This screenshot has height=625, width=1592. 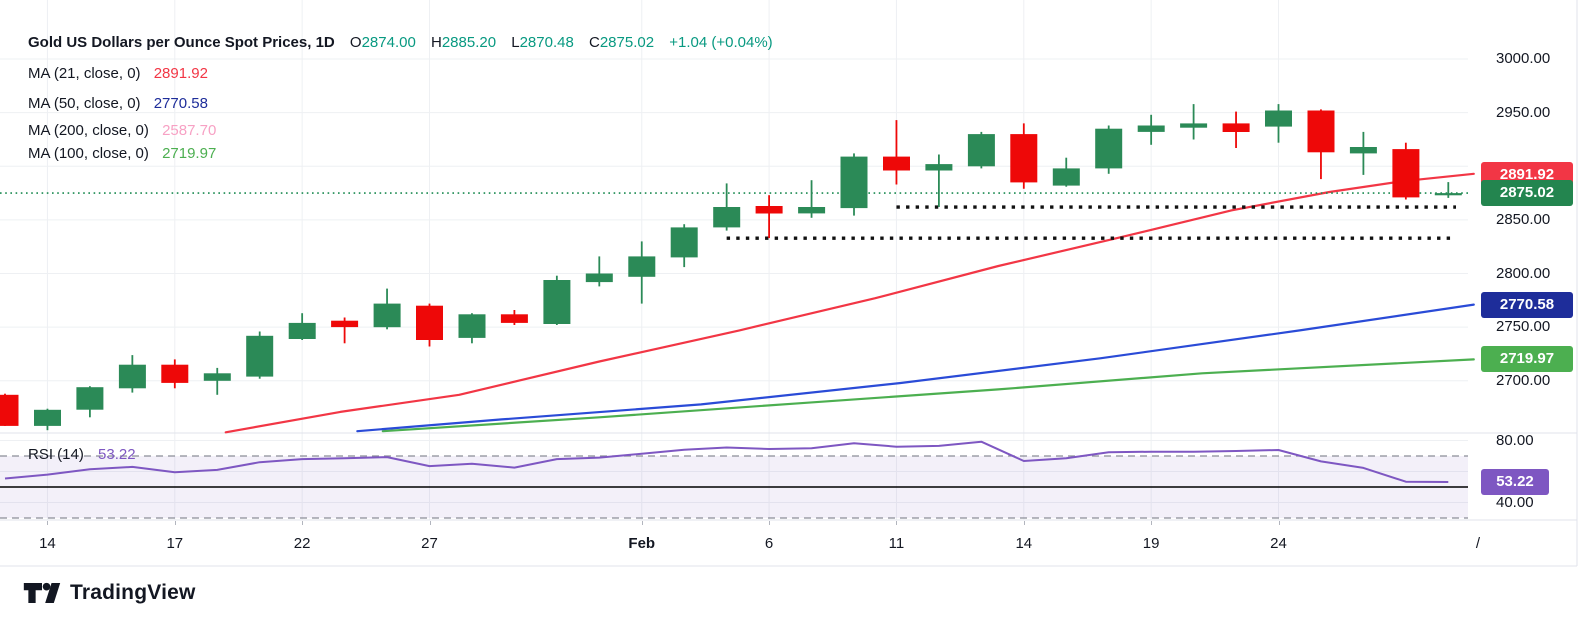 I want to click on ma50-legend-row: MA (50, close, 0) 2770.58, so click(x=118, y=104).